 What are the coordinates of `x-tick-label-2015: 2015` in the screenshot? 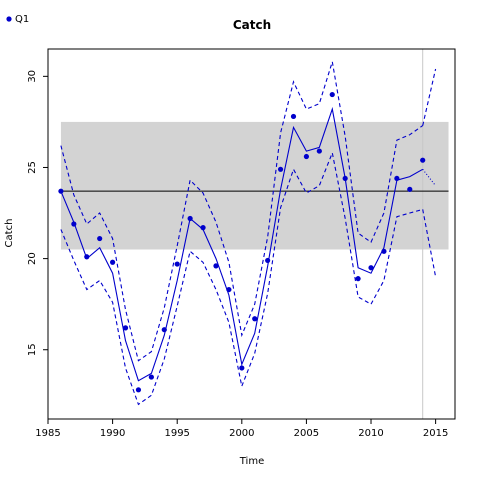 It's located at (435, 433).